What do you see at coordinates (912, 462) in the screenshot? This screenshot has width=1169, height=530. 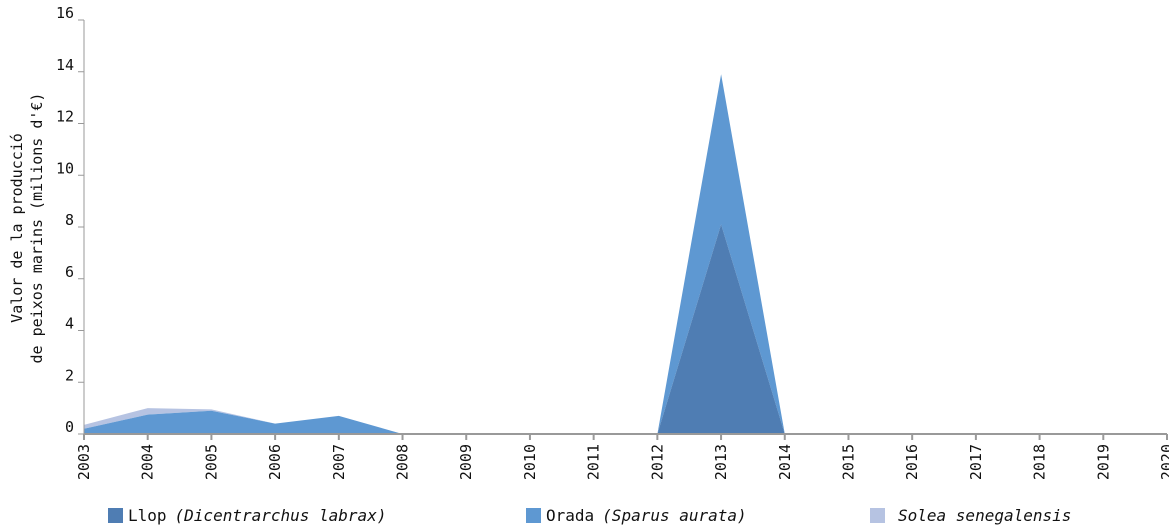 I see `x-tick-label: 2016` at bounding box center [912, 462].